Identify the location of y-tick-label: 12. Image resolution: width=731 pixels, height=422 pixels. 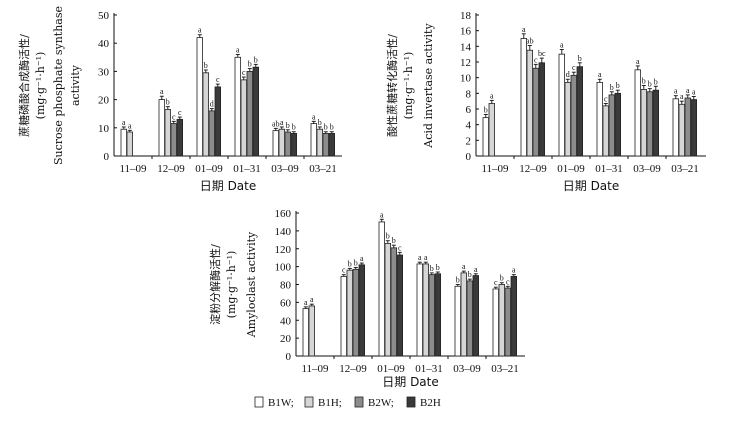
(465, 63).